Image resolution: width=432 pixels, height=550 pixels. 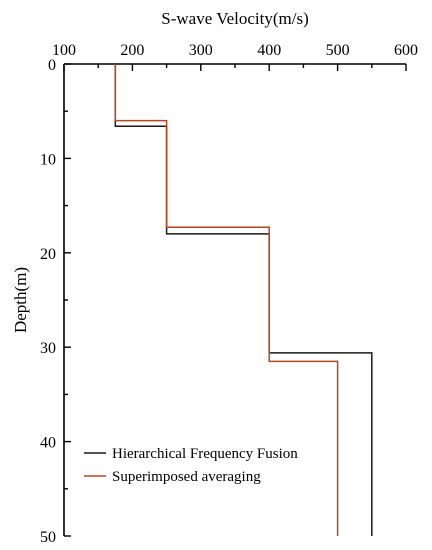 I want to click on legend-label-1: Superimposed averaging, so click(x=186, y=477).